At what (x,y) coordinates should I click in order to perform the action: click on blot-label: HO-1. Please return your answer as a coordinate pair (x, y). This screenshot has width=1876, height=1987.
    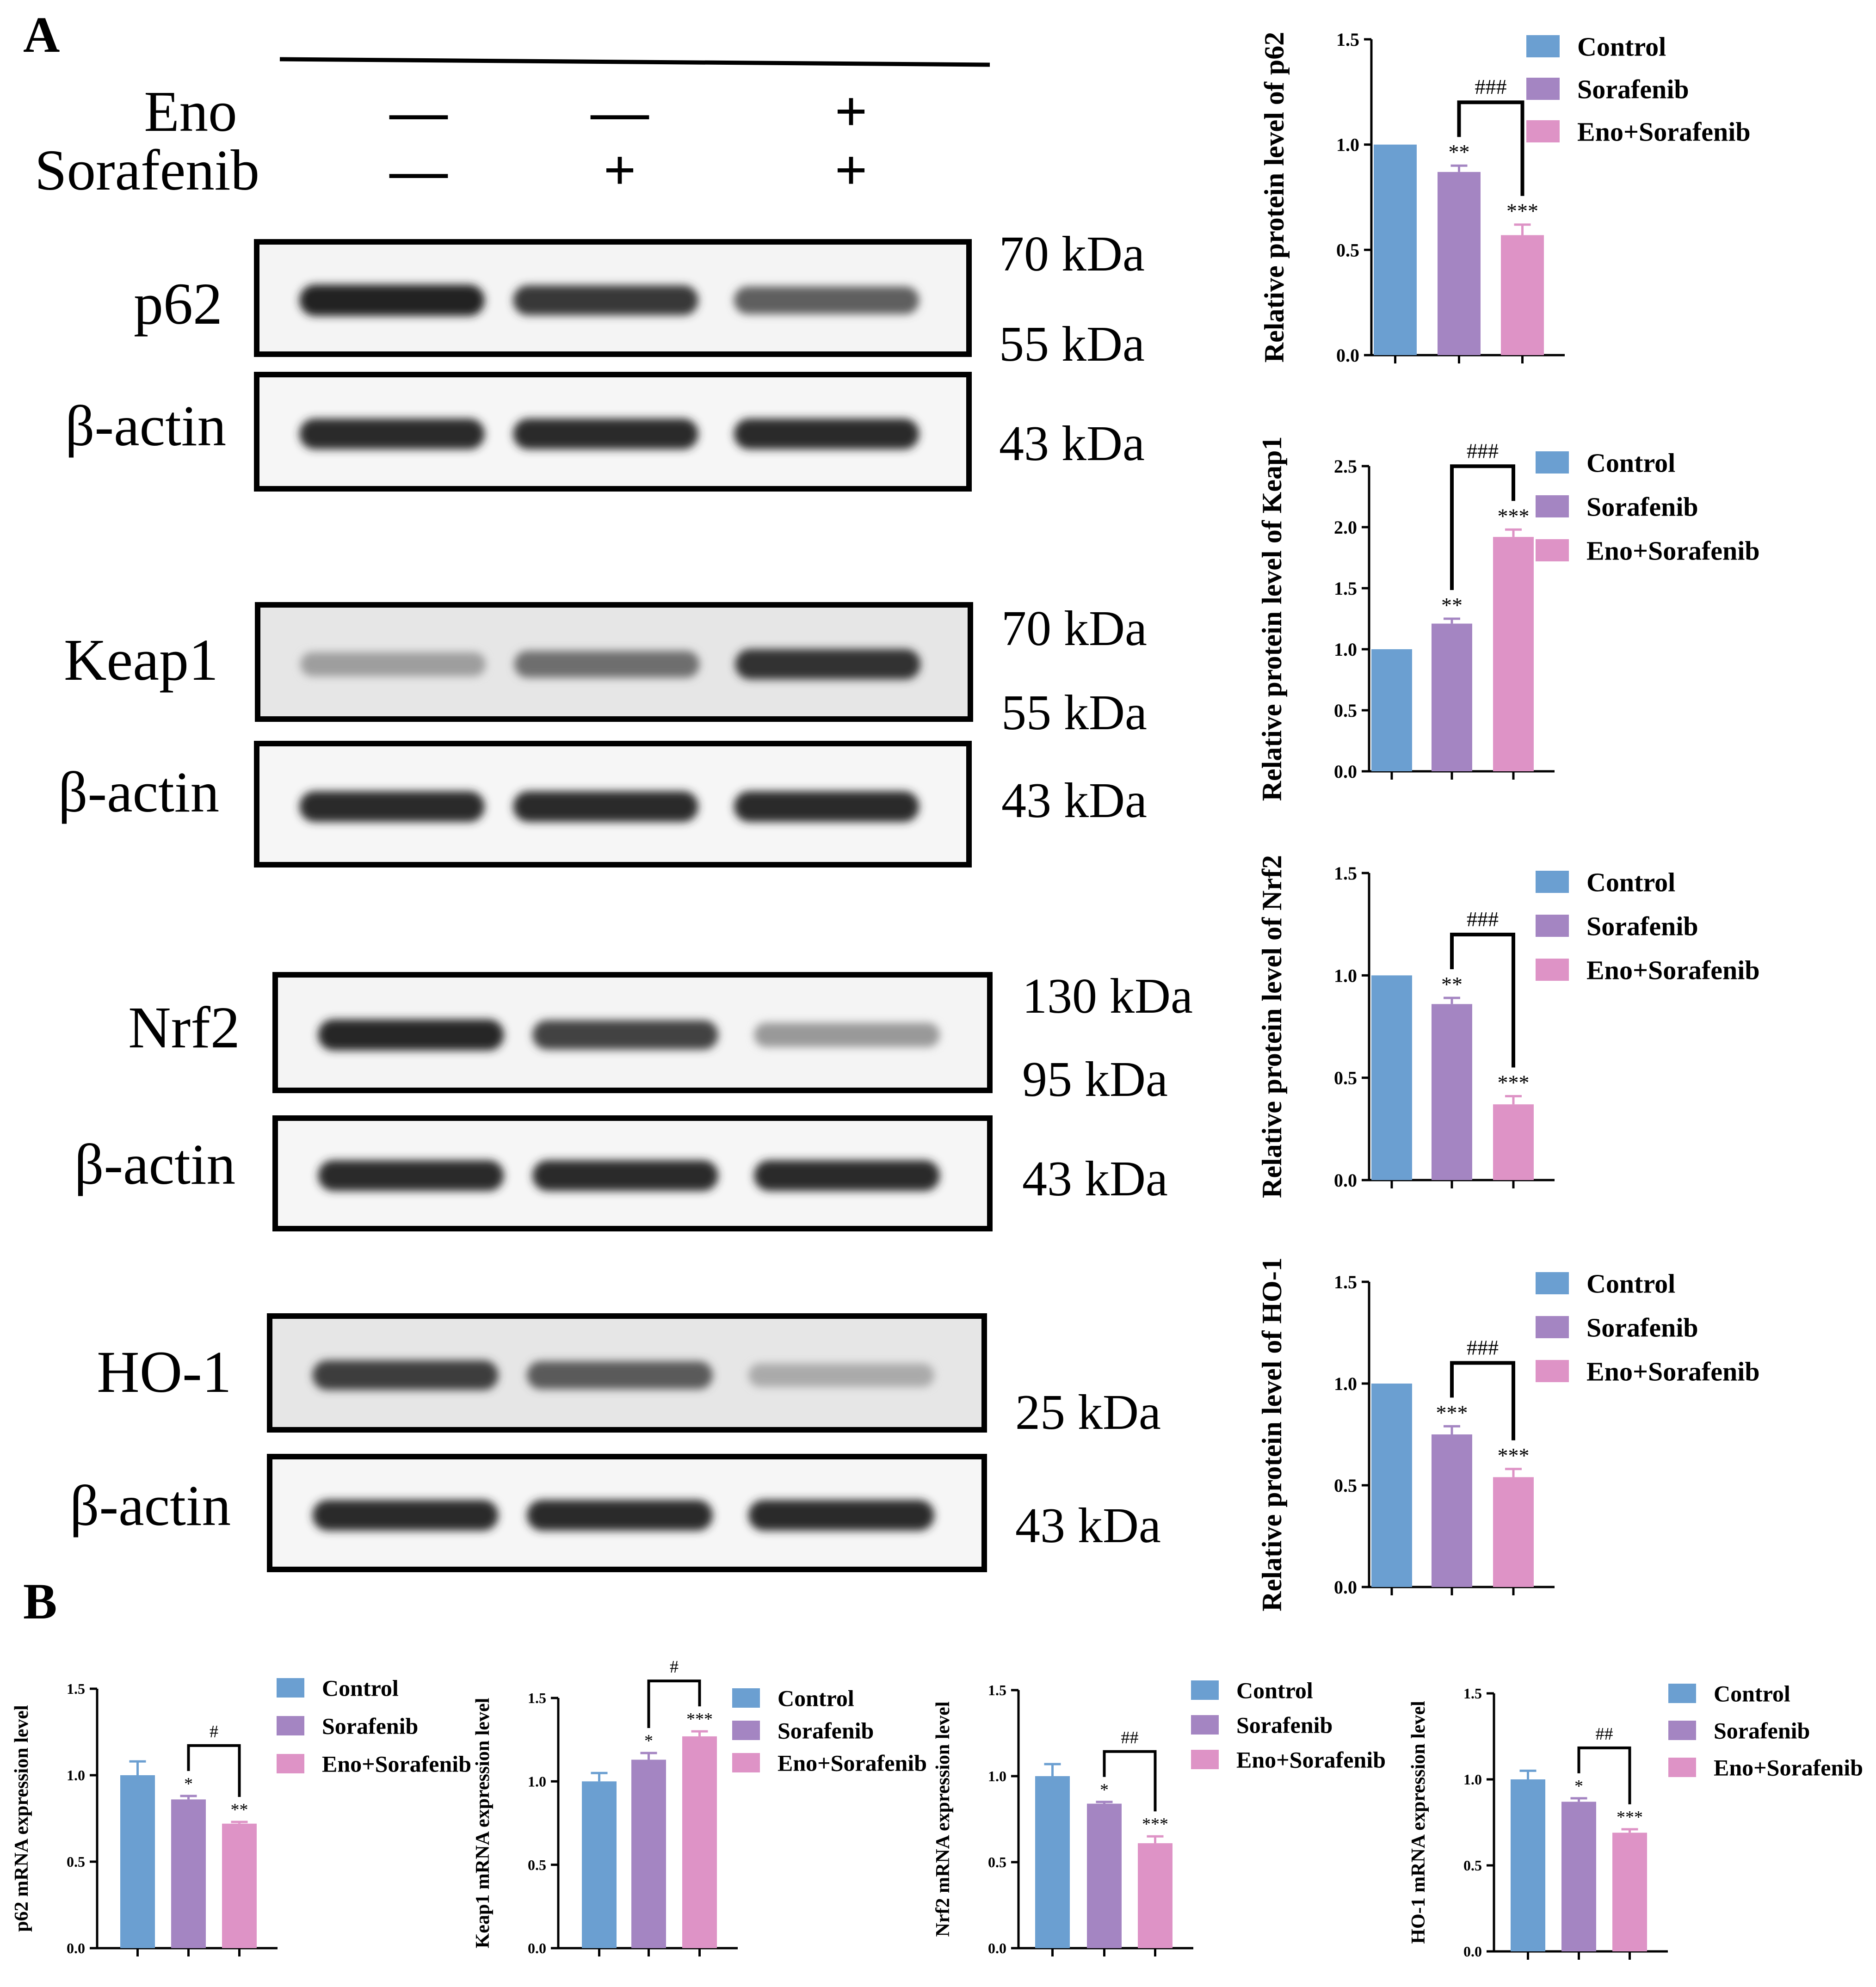
    Looking at the image, I should click on (164, 1372).